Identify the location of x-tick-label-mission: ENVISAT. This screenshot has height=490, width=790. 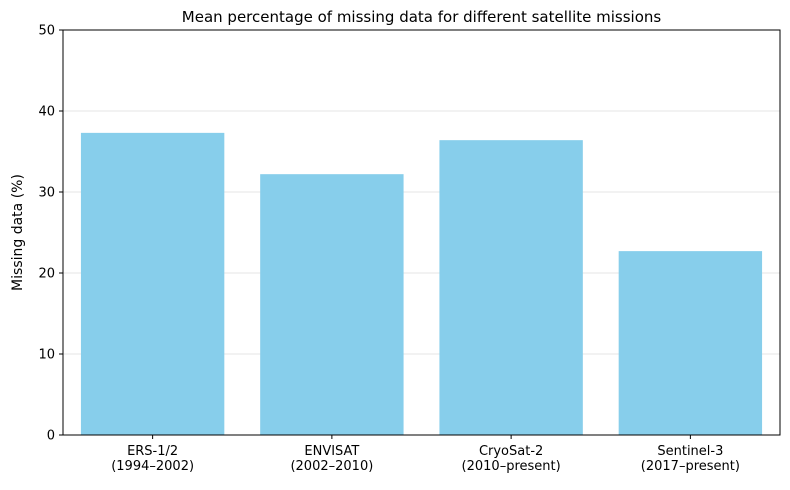
(331, 451).